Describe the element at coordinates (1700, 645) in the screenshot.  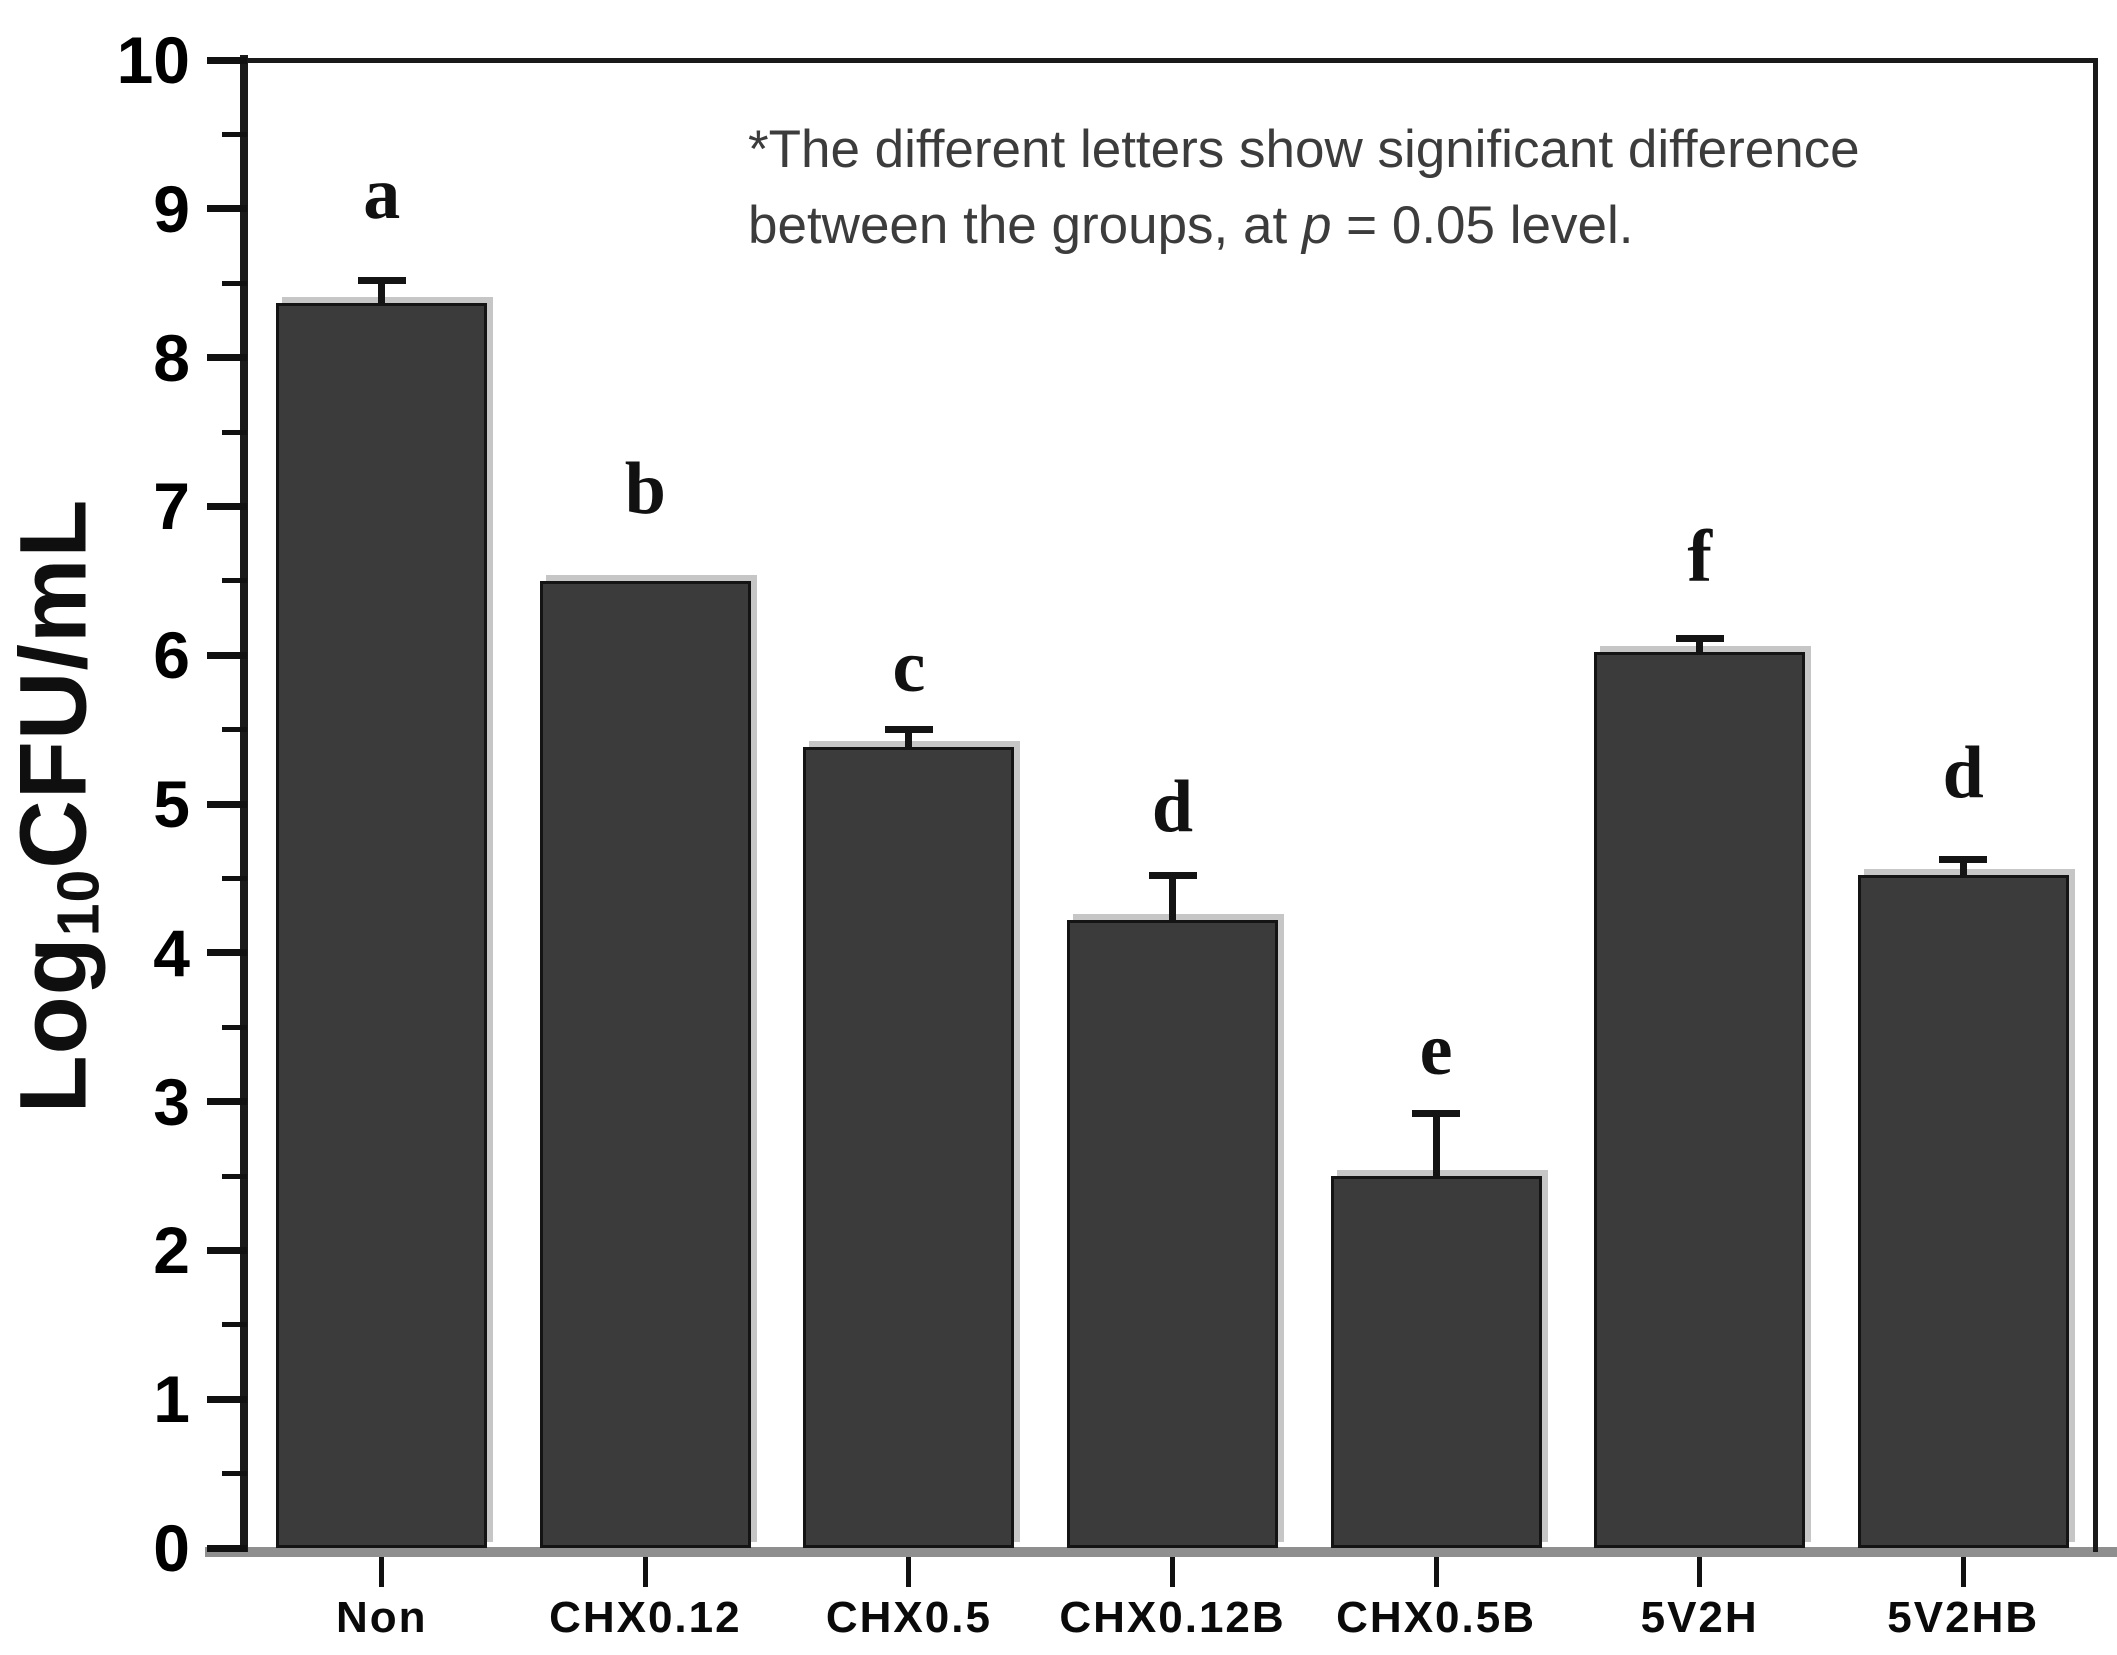
I see `error-bar-5V2H` at that location.